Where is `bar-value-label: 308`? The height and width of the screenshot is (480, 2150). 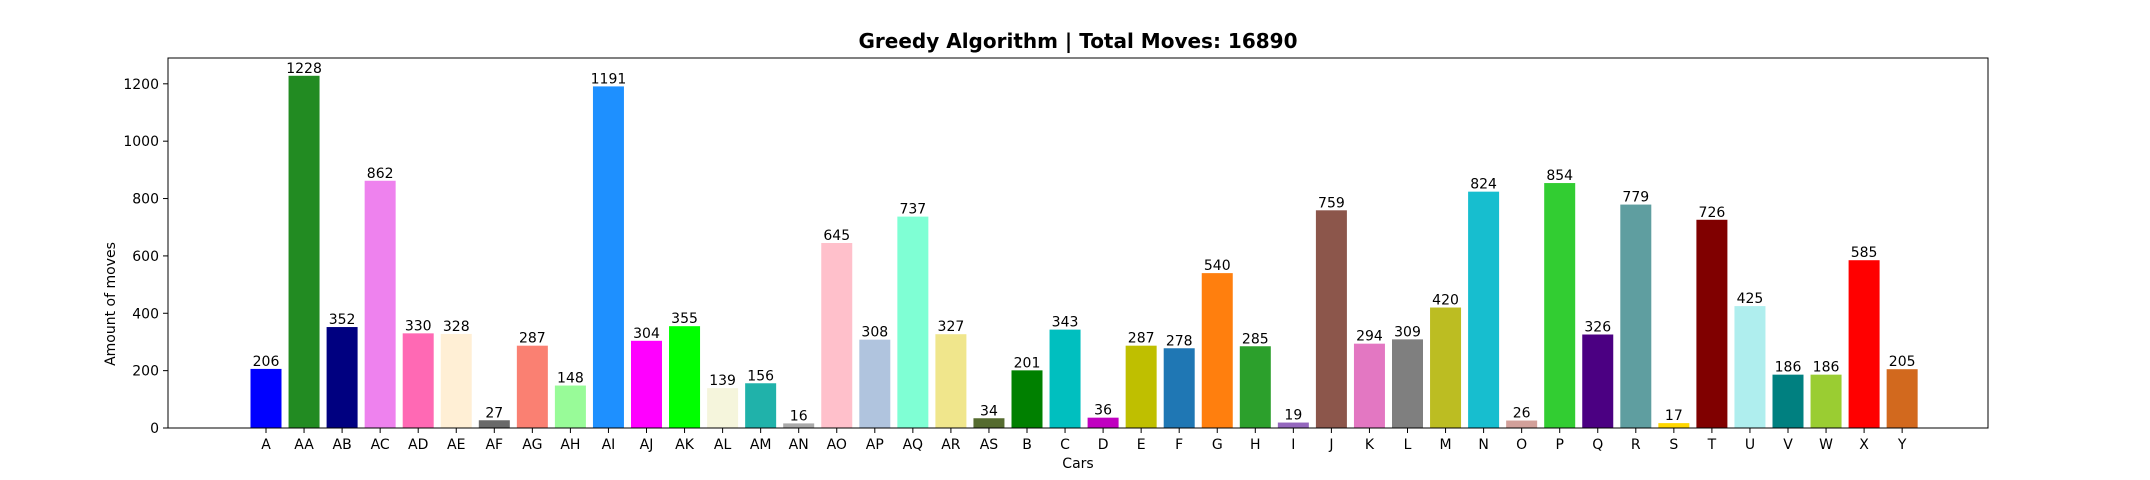 bar-value-label: 308 is located at coordinates (874, 333).